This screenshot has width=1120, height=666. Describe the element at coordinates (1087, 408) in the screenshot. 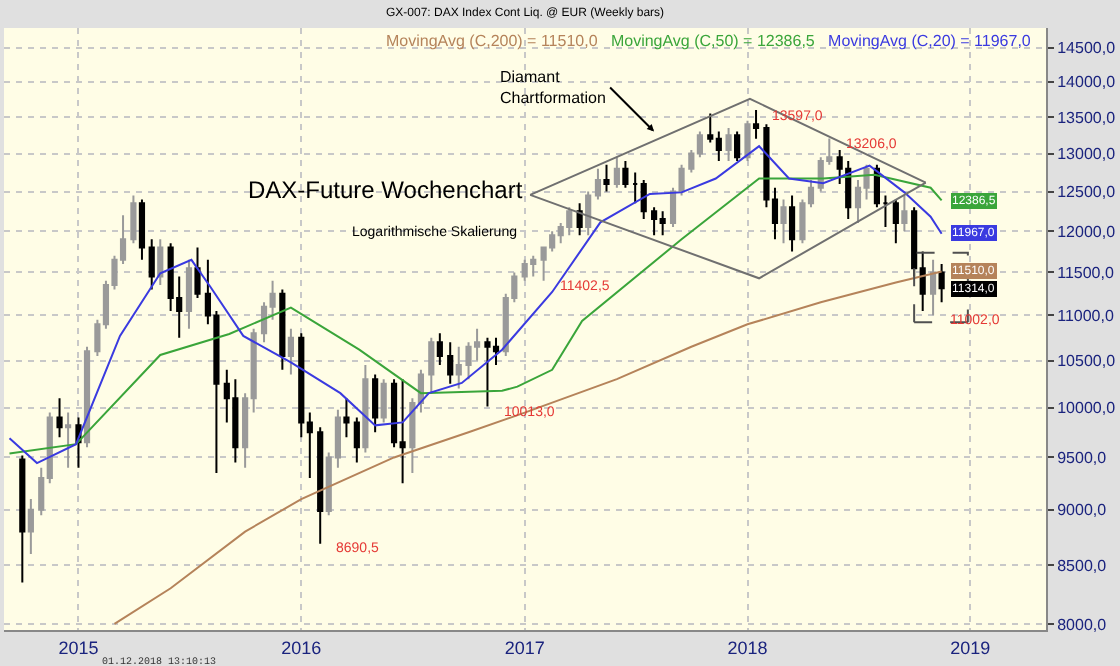

I see `y-tick-label: 10000,0` at that location.